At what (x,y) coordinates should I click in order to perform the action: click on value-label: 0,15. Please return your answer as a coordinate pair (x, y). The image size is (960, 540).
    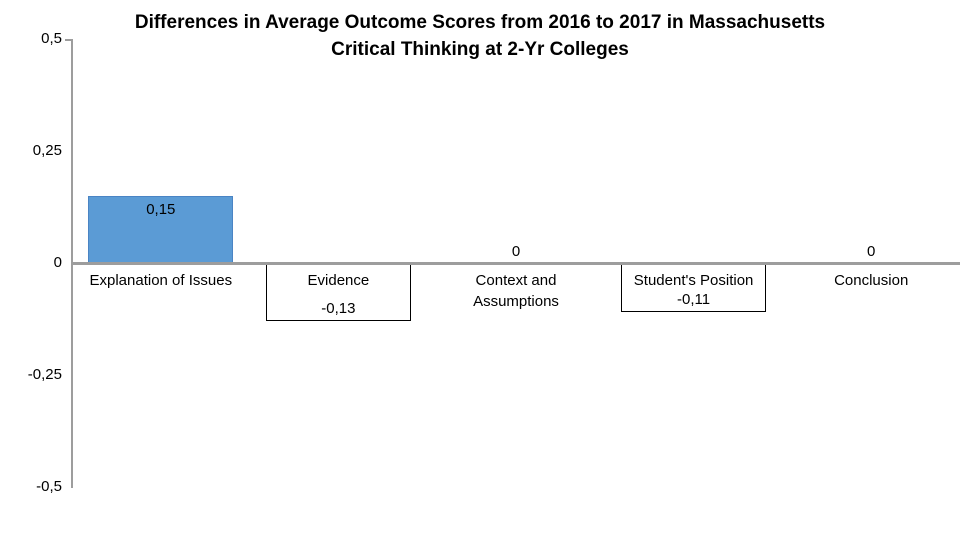
    Looking at the image, I should click on (161, 209).